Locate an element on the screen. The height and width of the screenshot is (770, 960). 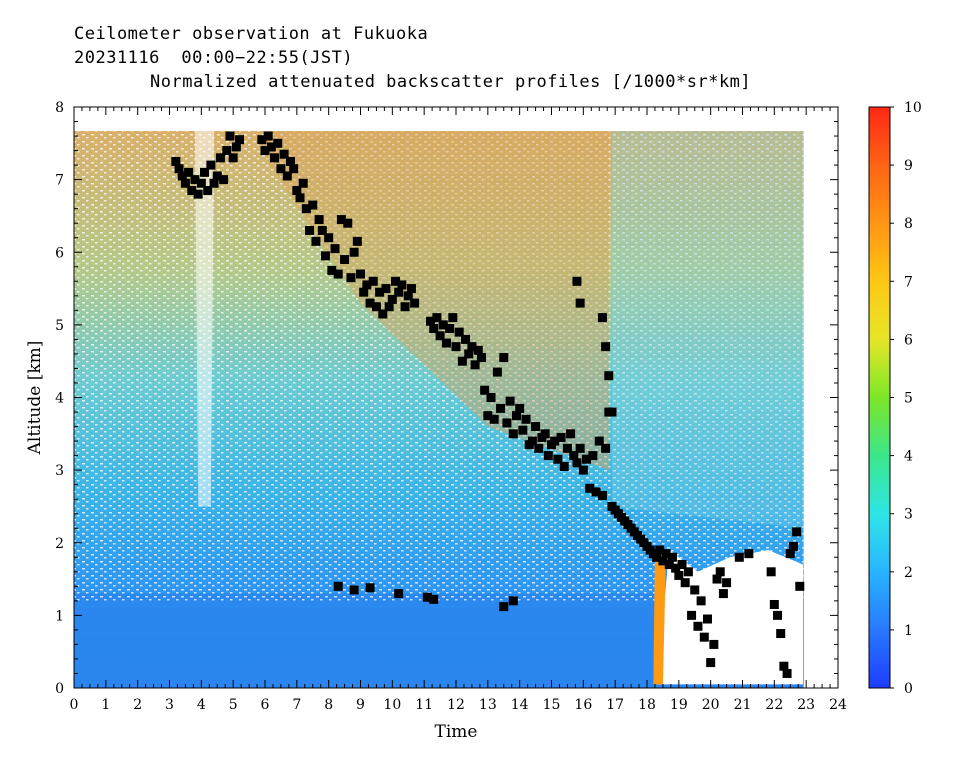
x-tick-label: 16 is located at coordinates (583, 705).